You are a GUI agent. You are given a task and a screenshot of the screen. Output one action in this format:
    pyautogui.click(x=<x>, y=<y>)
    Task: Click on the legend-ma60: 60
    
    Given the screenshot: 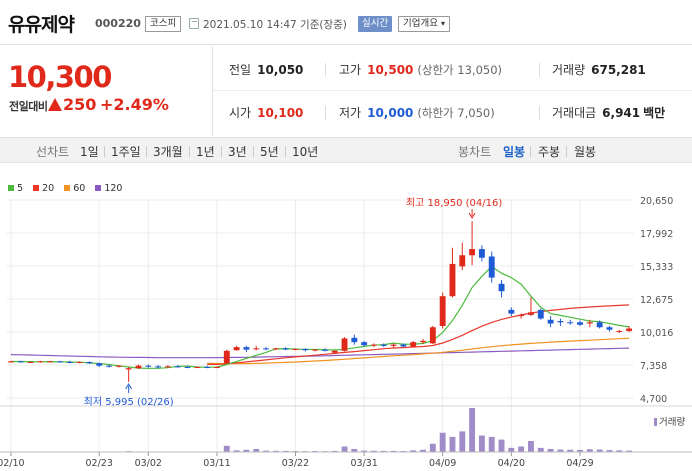 What is the action you would take?
    pyautogui.click(x=74, y=188)
    